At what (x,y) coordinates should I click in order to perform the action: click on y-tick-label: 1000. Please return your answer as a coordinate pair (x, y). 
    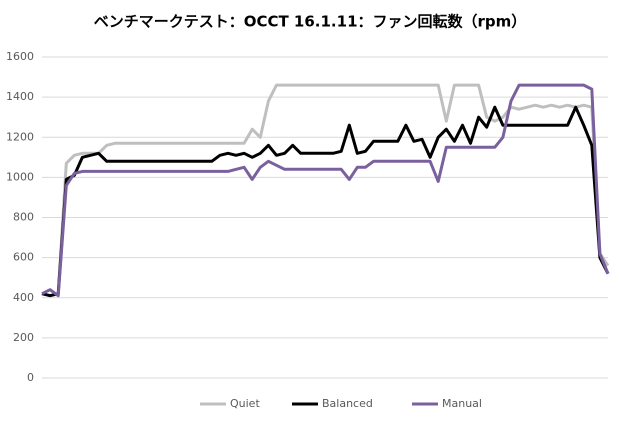
    Looking at the image, I should click on (20, 176).